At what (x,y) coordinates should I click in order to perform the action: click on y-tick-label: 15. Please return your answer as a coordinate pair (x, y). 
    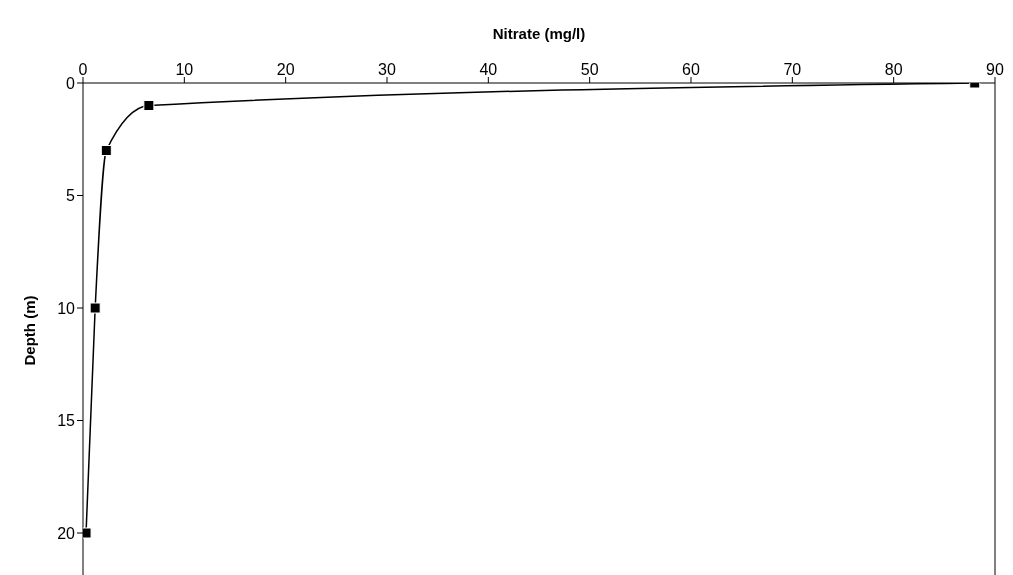
    Looking at the image, I should click on (66, 421).